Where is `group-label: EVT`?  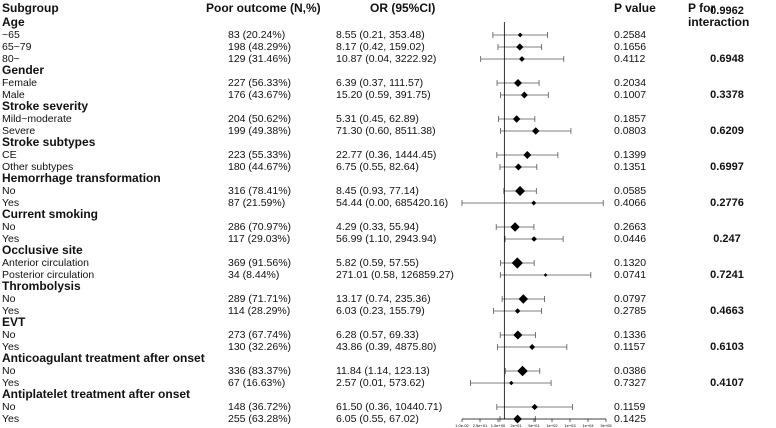
group-label: EVT is located at coordinates (14, 322).